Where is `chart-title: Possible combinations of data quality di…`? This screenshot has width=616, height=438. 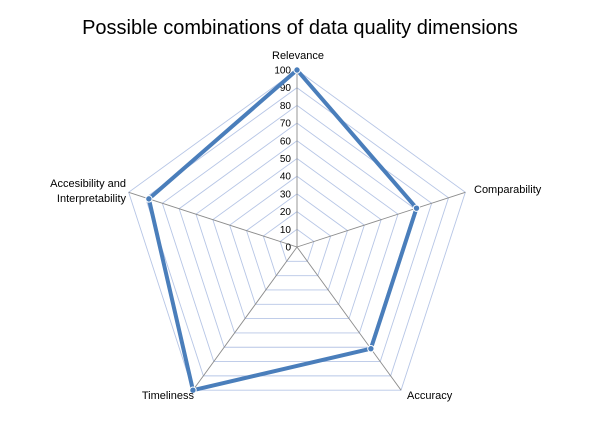 chart-title: Possible combinations of data quality di… is located at coordinates (300, 28).